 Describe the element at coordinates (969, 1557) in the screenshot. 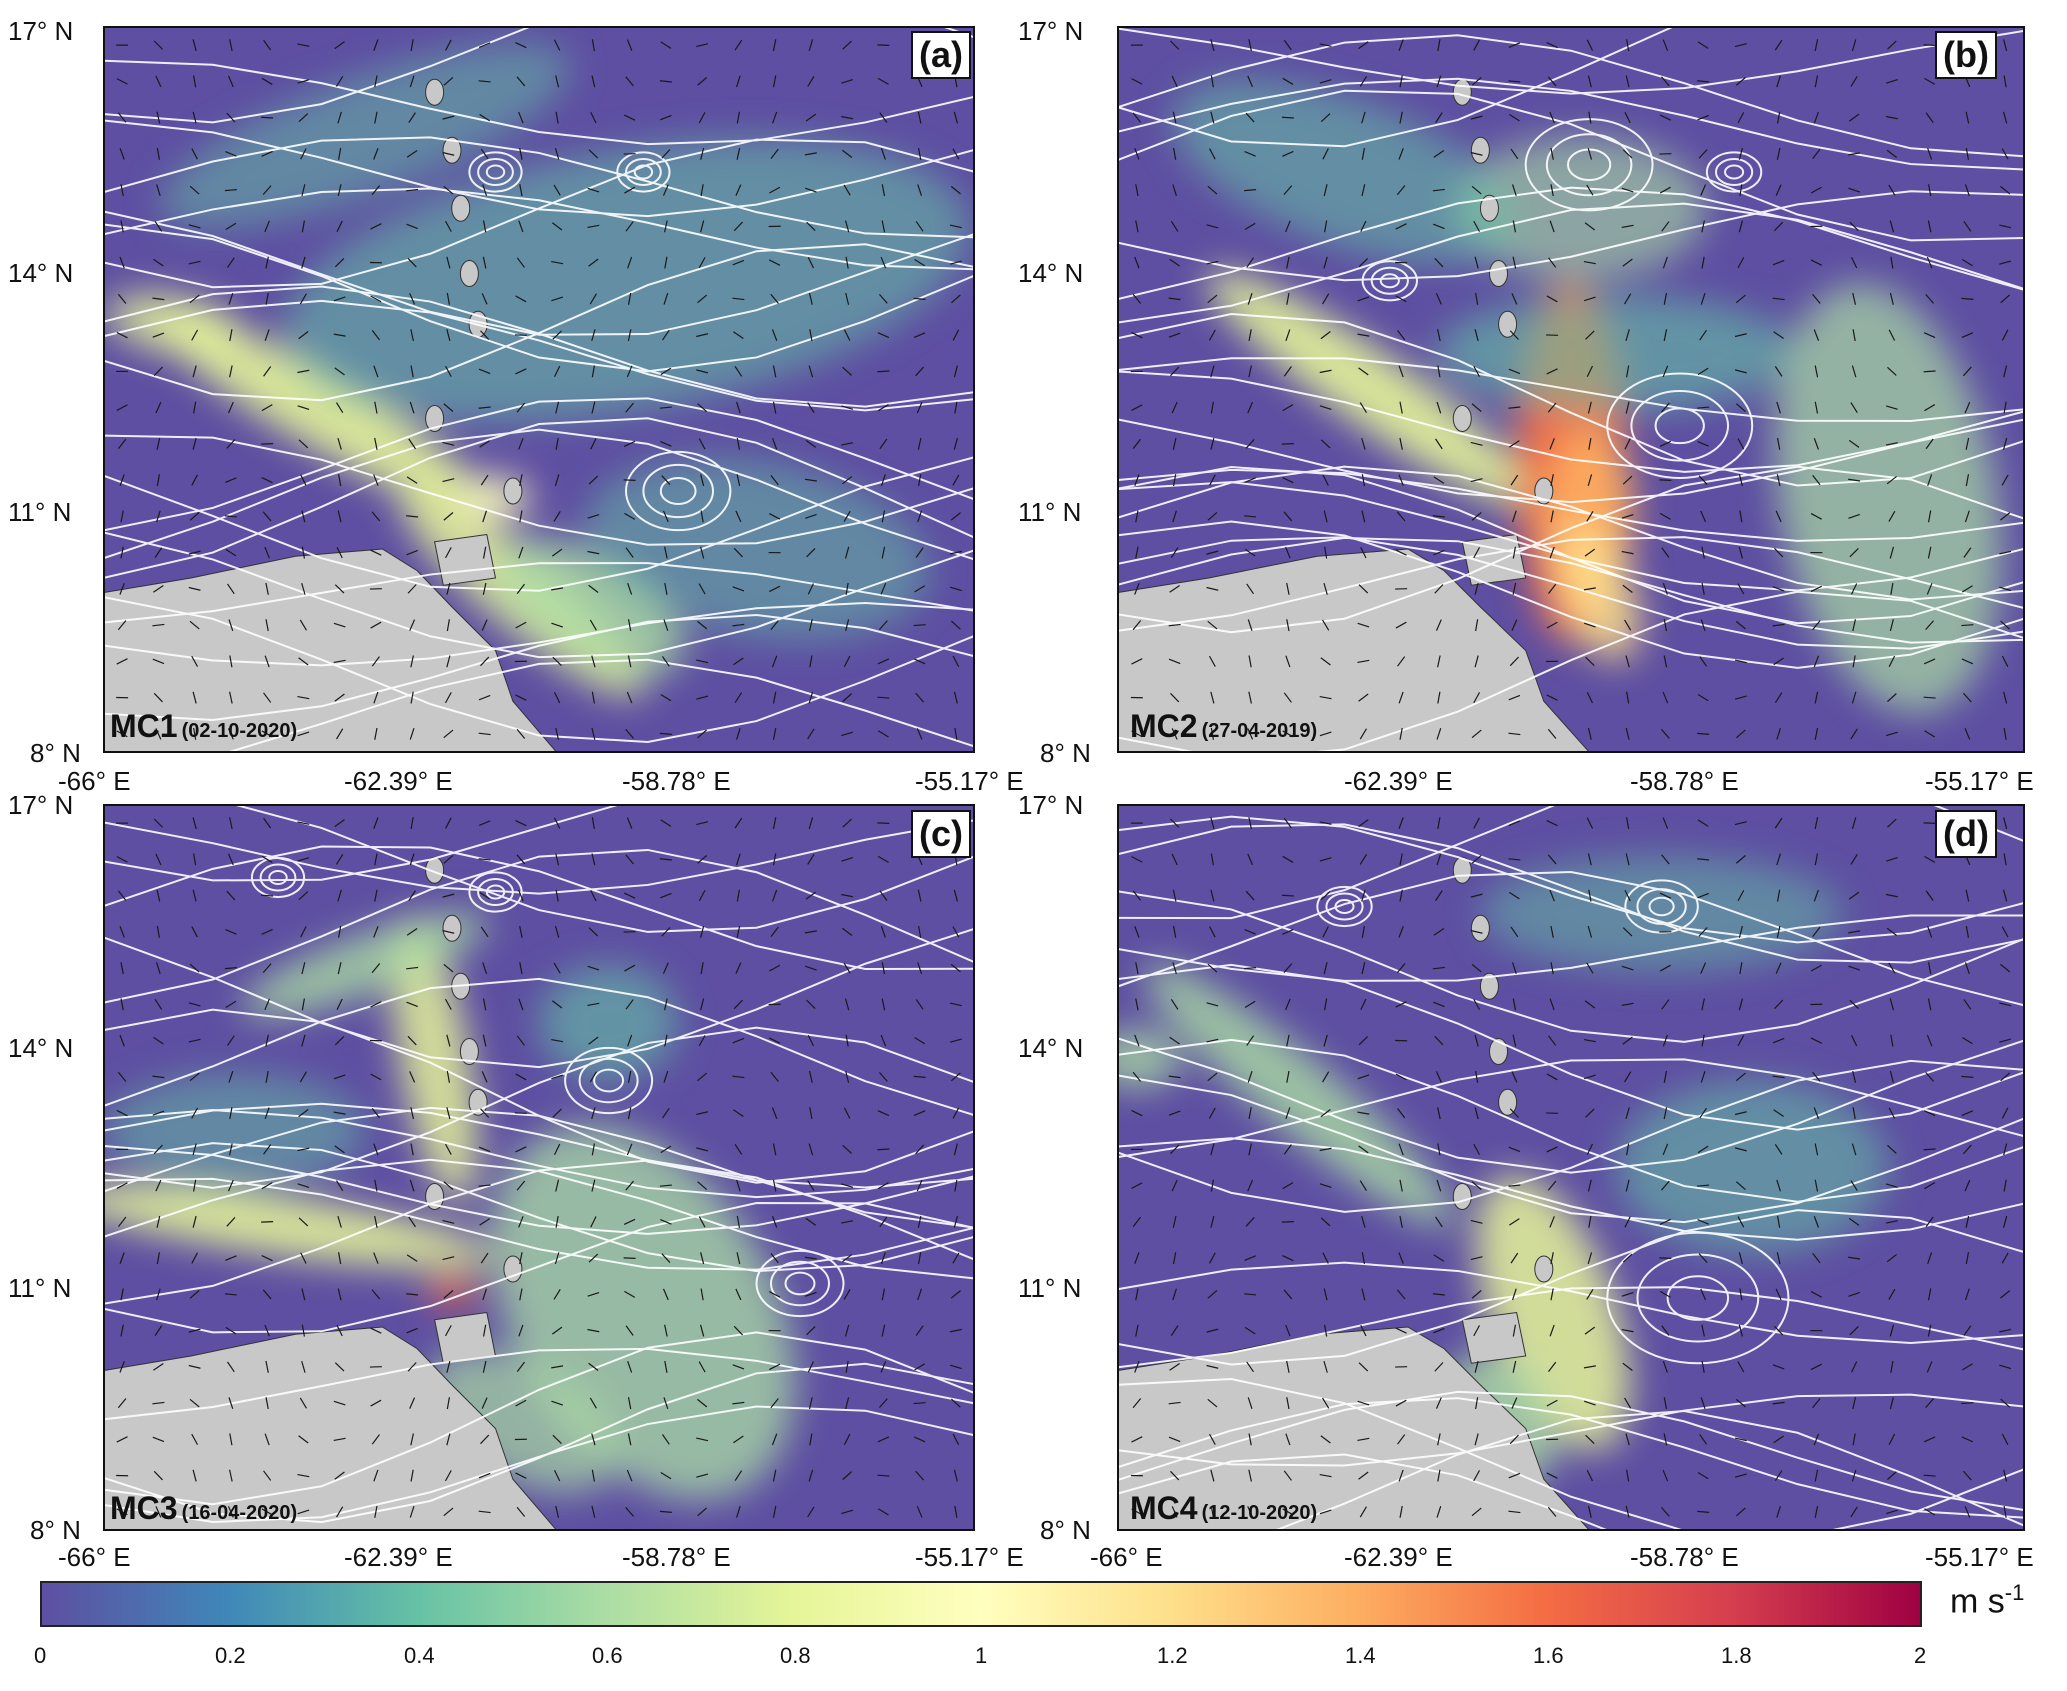

I see `lon-label-c-55: -55.17° E` at that location.